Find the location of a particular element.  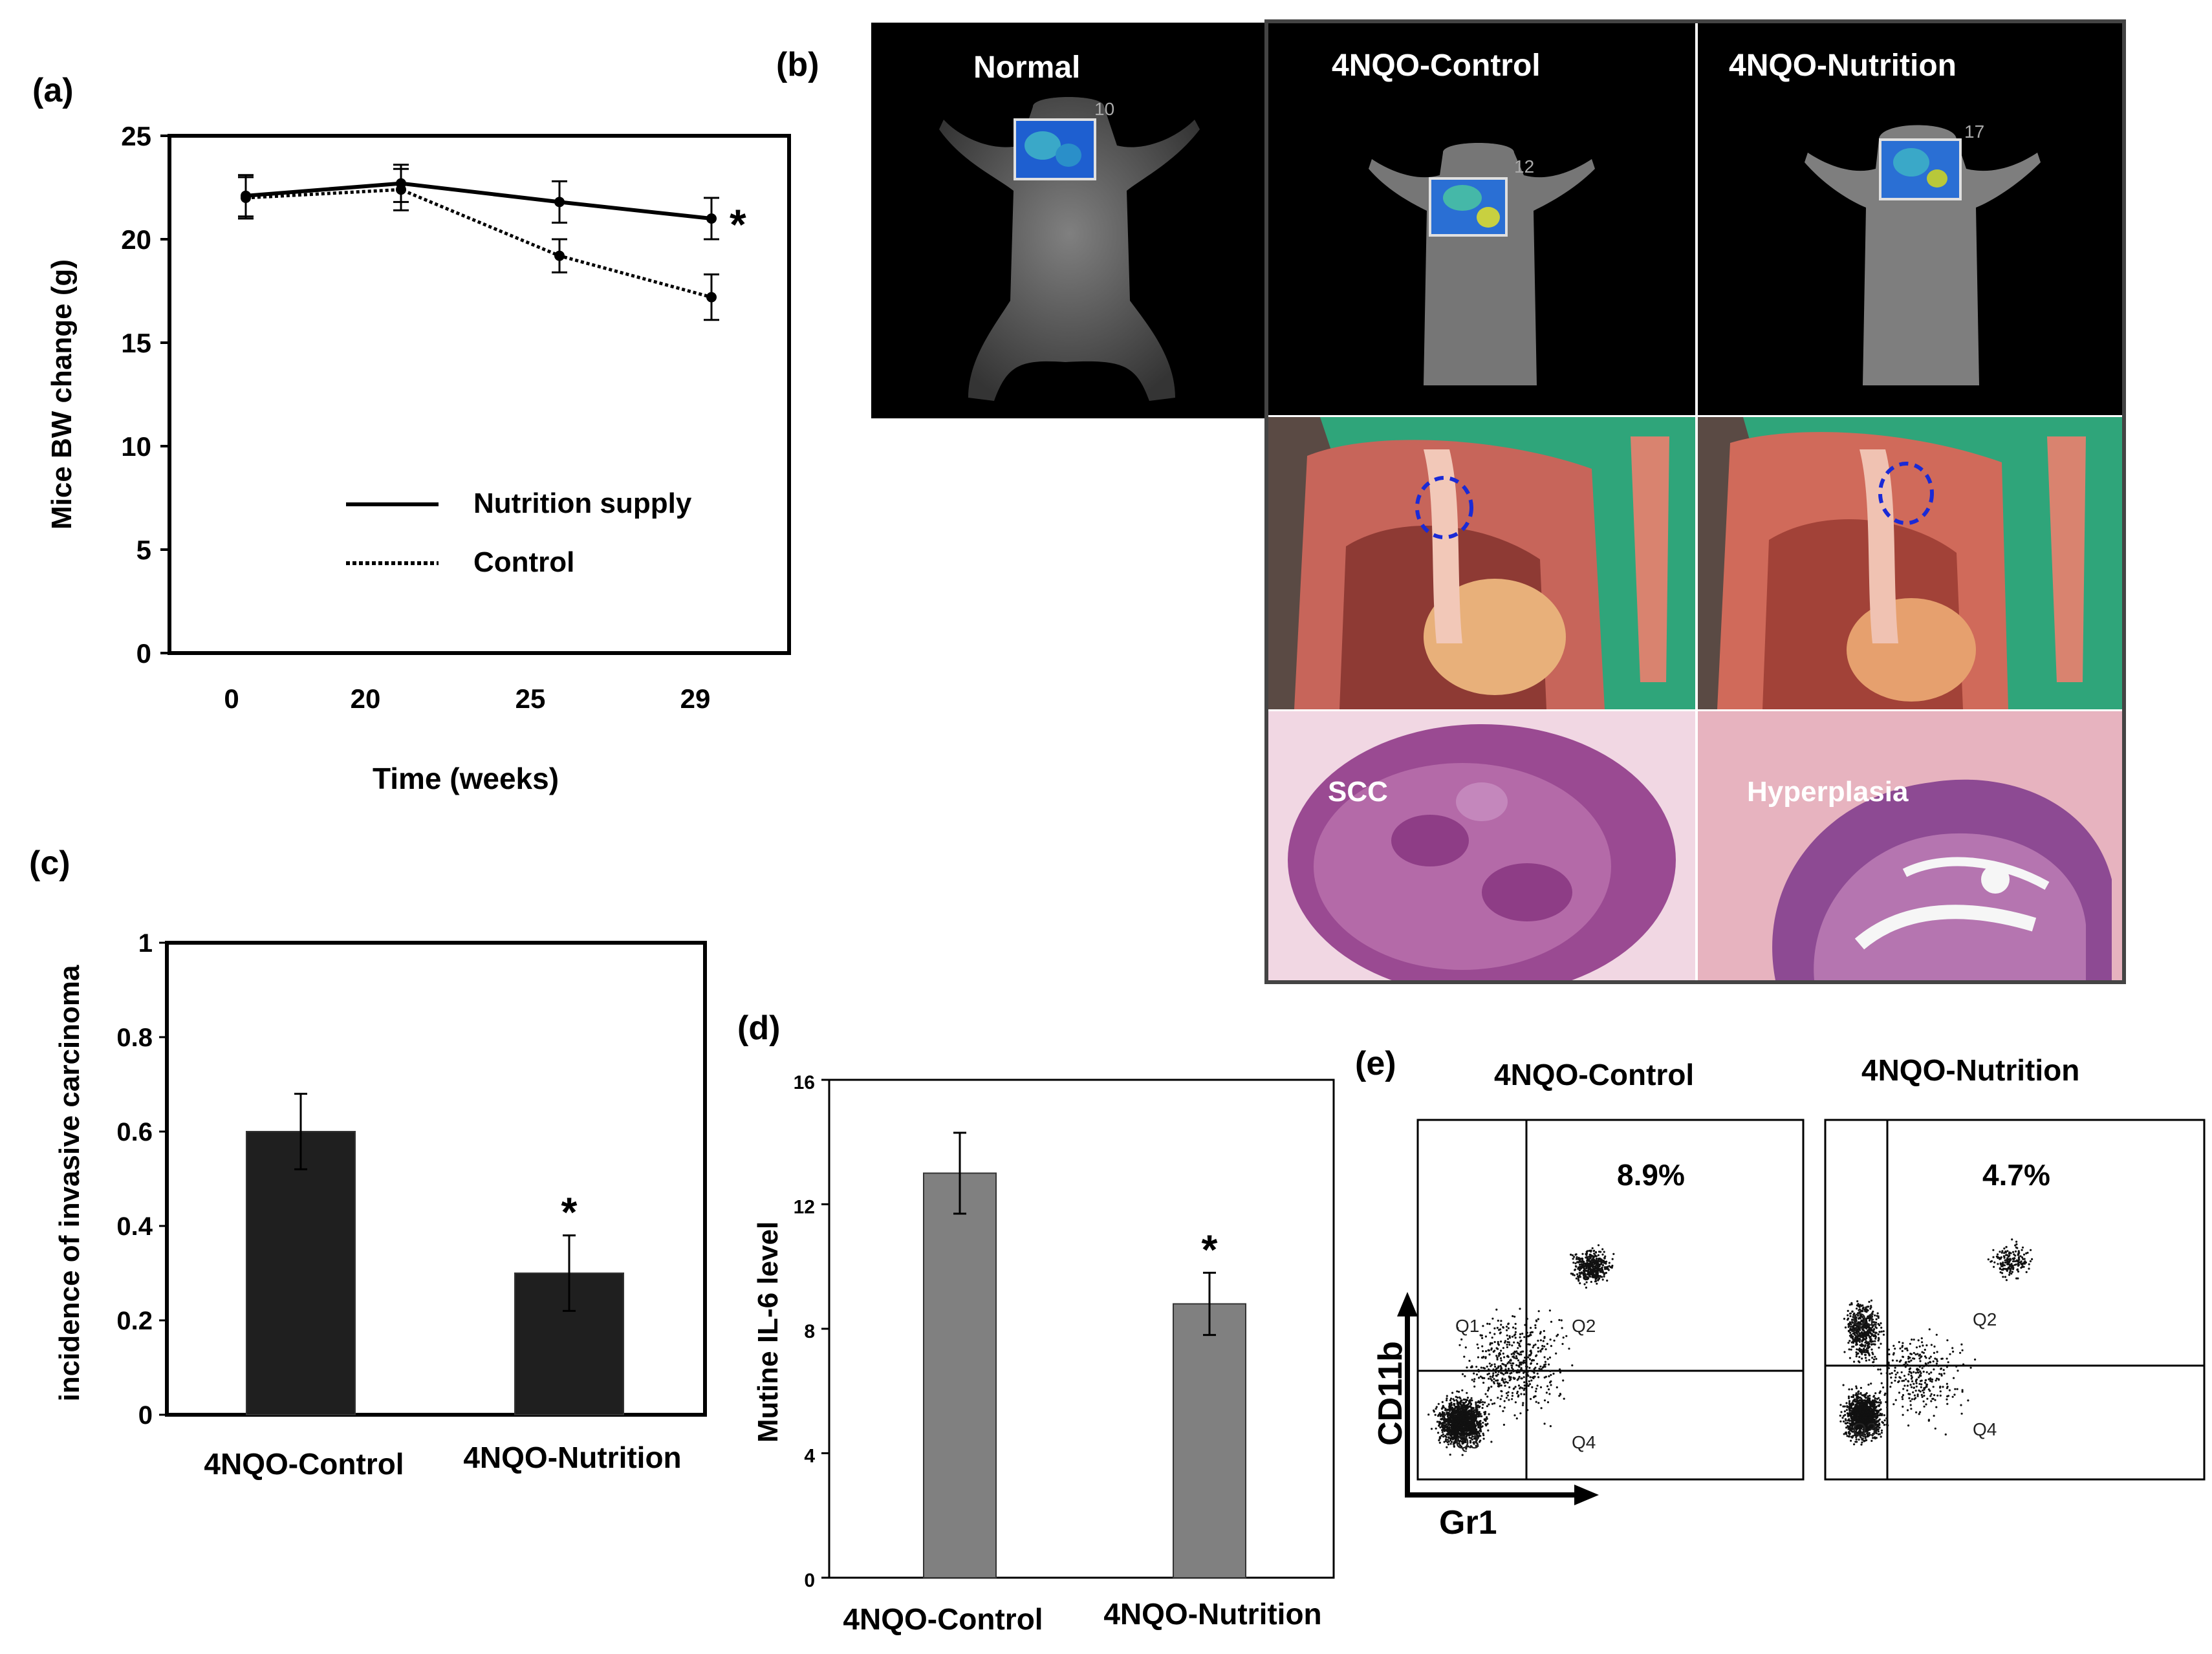

flow-q4-control: Q4 is located at coordinates (1584, 1442).